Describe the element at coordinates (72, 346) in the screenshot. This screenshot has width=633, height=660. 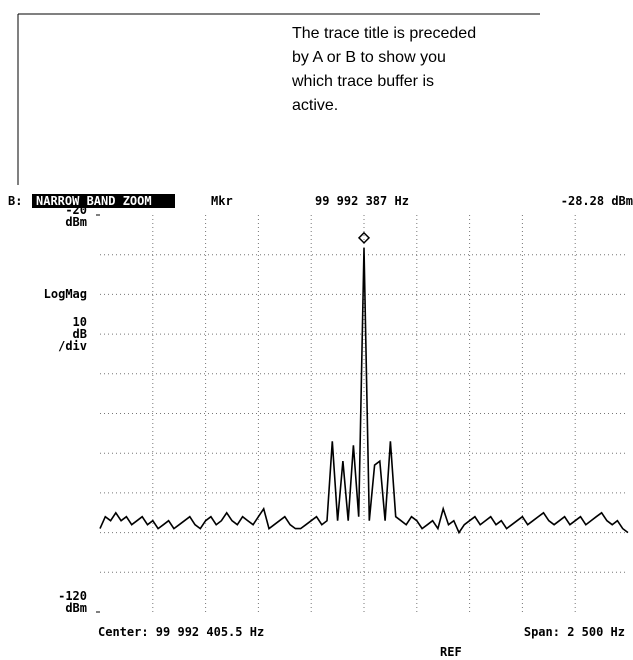
I see `scale-label: /div` at that location.